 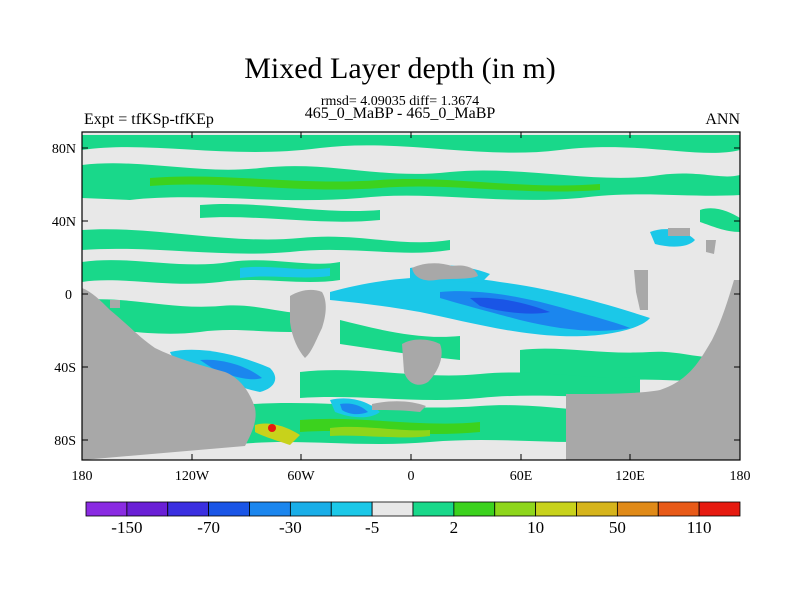 I want to click on contour-pacific-north, so click(x=211, y=272).